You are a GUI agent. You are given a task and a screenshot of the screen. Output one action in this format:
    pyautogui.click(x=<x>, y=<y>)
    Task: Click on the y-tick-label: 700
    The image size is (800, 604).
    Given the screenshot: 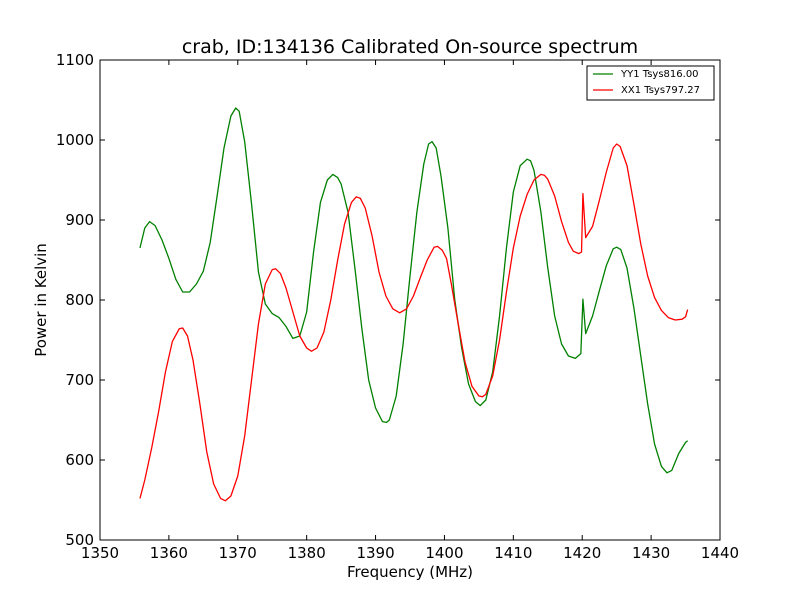 What is the action you would take?
    pyautogui.click(x=79, y=380)
    